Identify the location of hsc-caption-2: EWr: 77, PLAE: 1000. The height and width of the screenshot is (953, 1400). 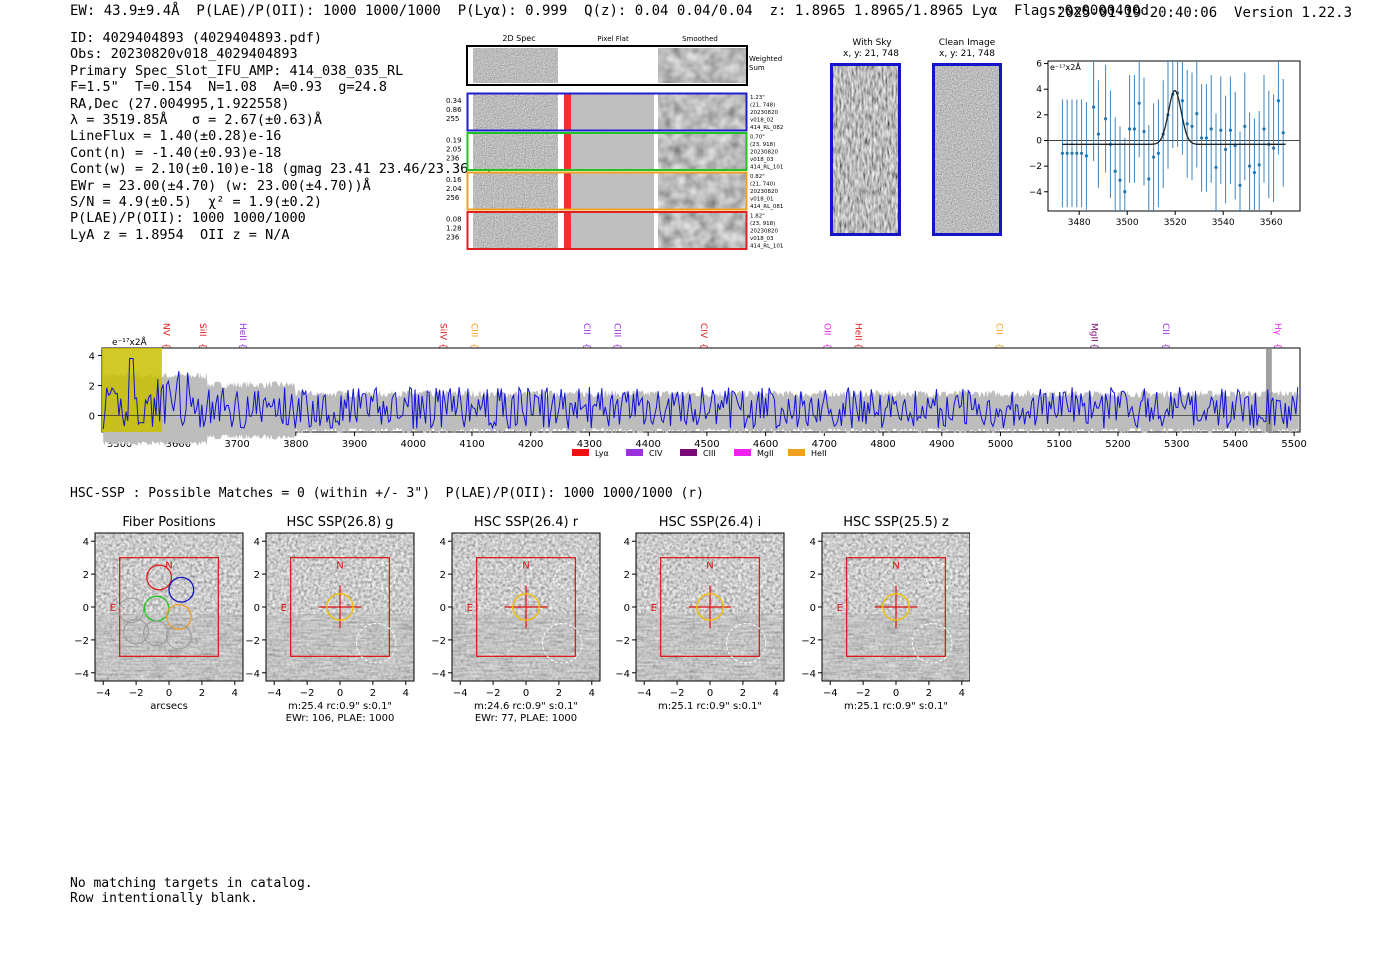
(526, 718).